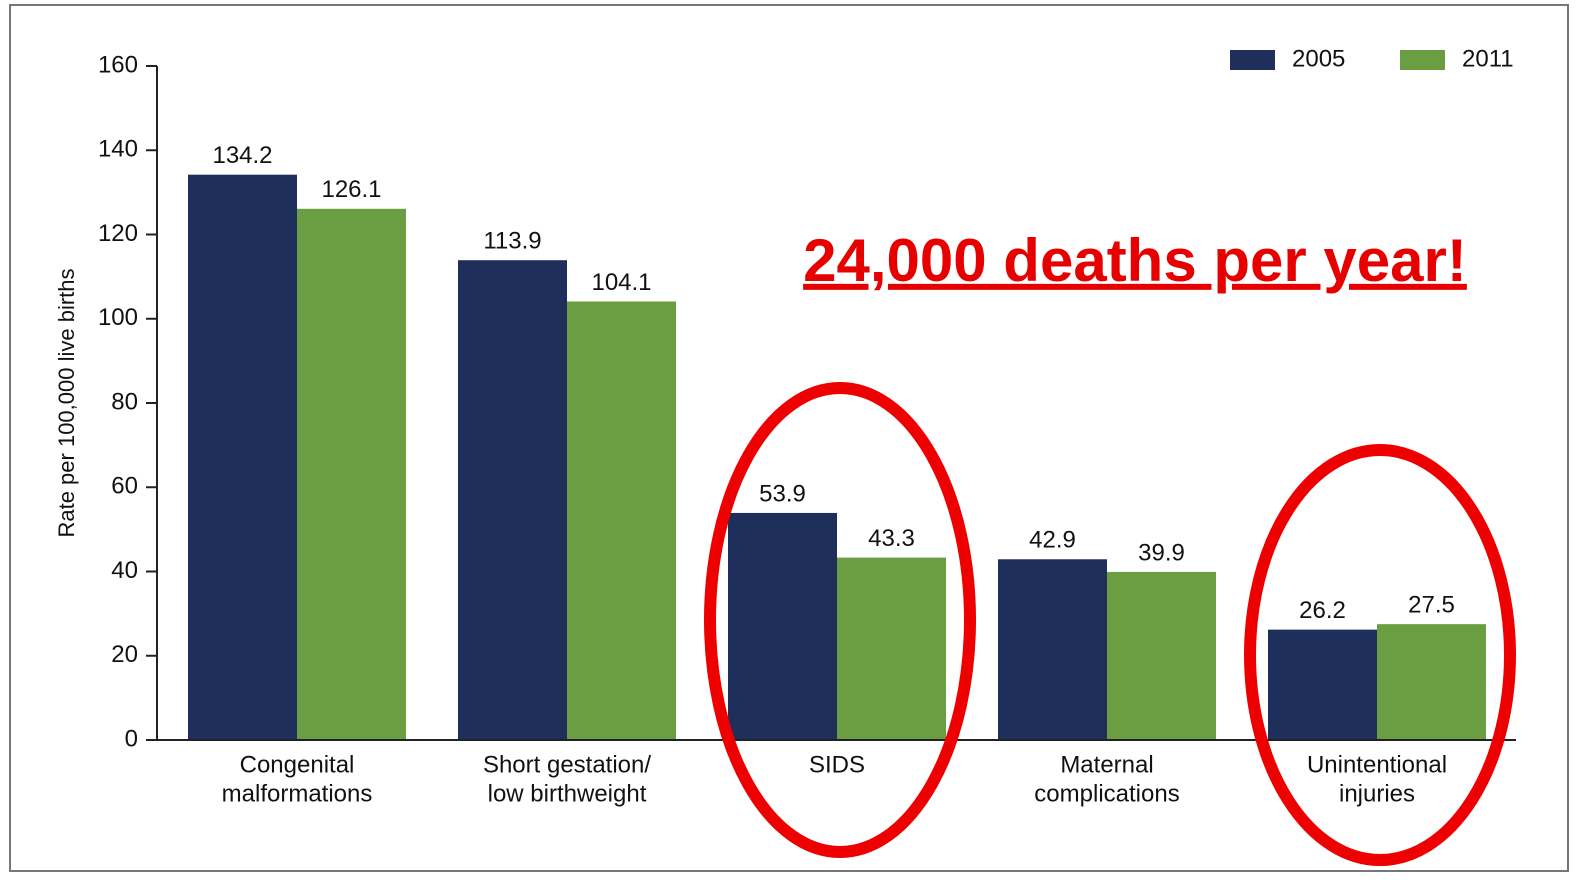  I want to click on y-tick-label: 100, so click(118, 317).